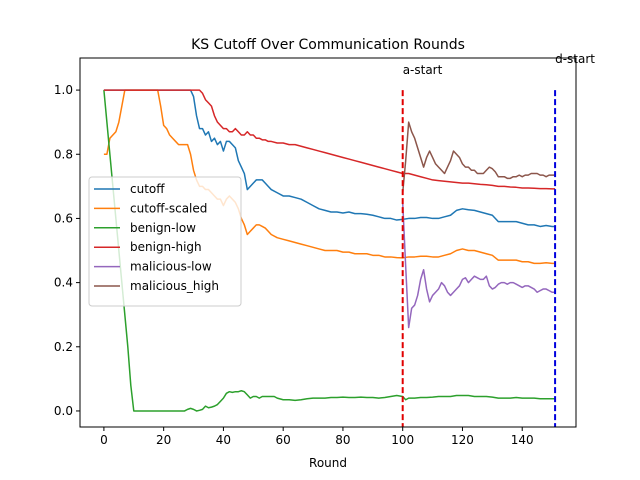  I want to click on y-tick-label-3: 0.6, so click(63, 218).